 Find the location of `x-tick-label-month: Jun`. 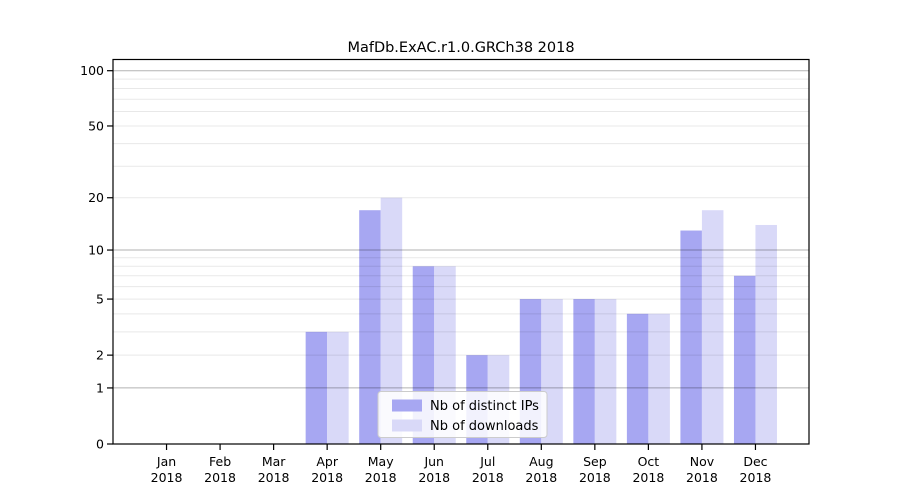

x-tick-label-month: Jun is located at coordinates (433, 461).